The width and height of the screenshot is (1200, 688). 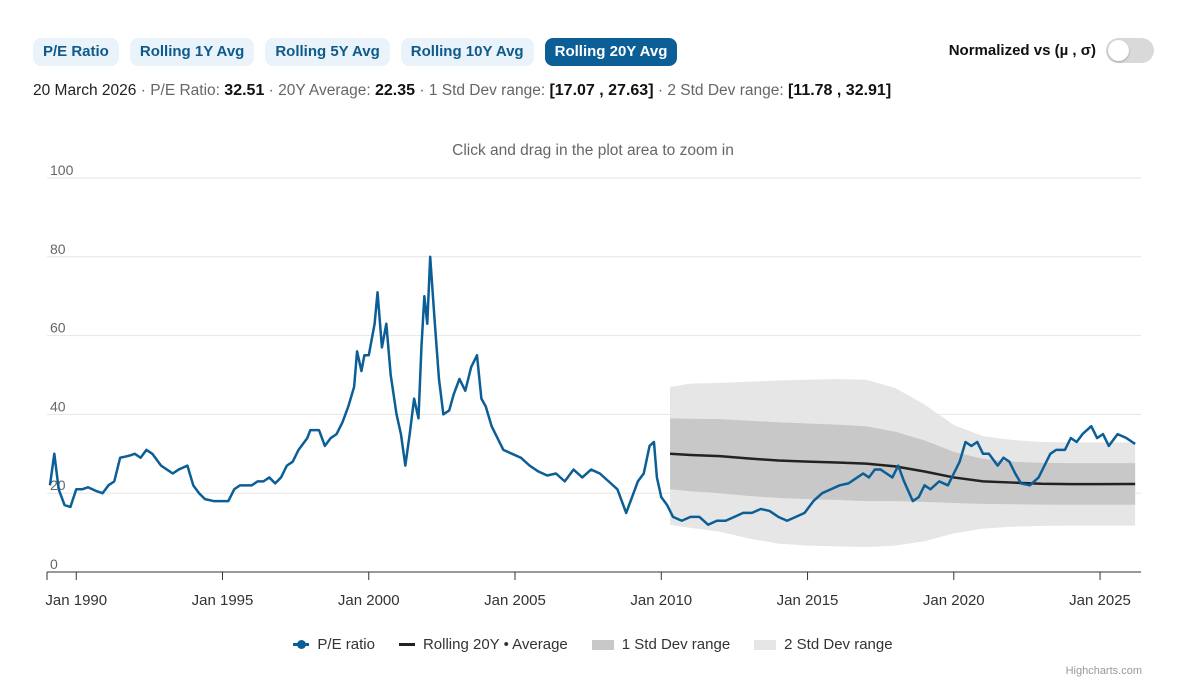 What do you see at coordinates (1118, 50) in the screenshot?
I see `toggle-knob` at bounding box center [1118, 50].